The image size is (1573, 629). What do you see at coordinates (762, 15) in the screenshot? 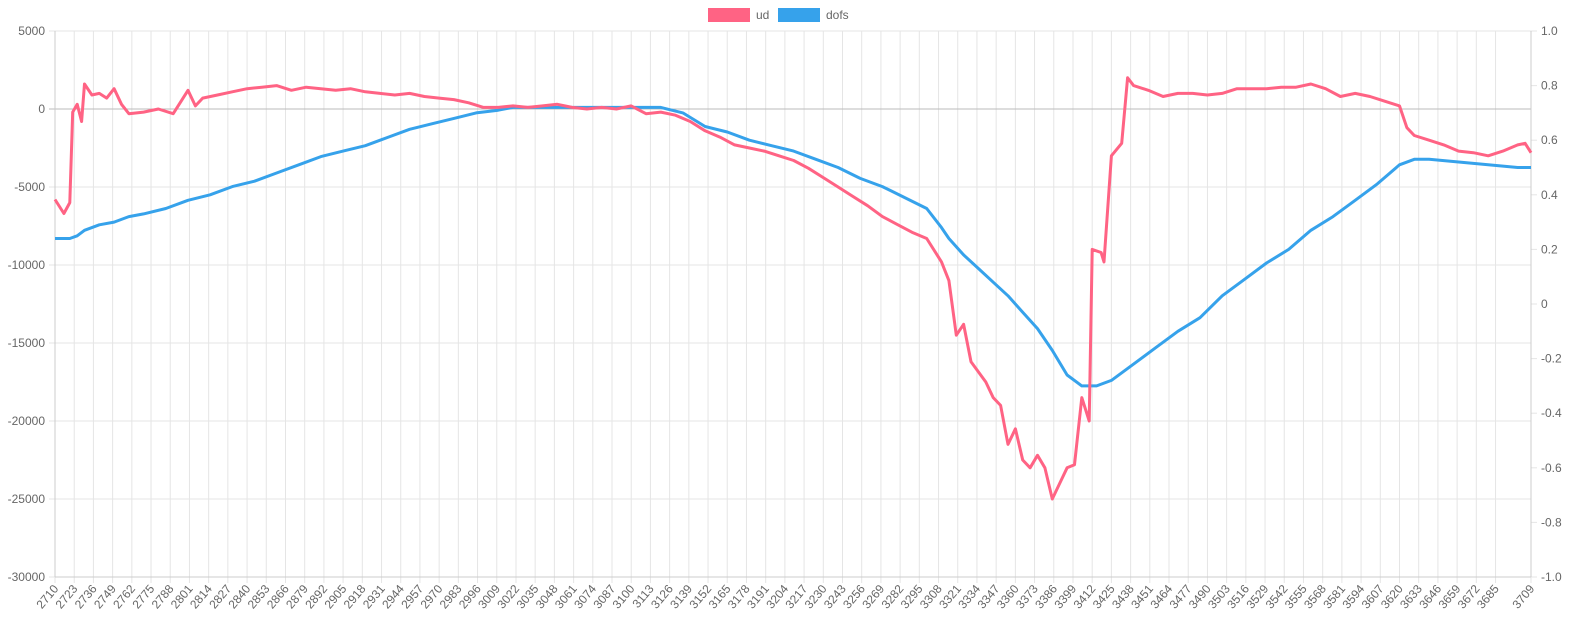
I see `legend-label-ud: ud` at bounding box center [762, 15].